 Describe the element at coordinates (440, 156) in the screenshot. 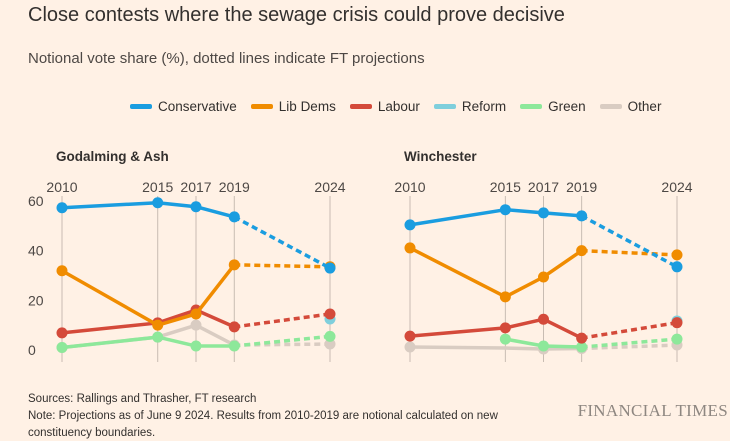

I see `panel-title-winchester: Winchester` at that location.